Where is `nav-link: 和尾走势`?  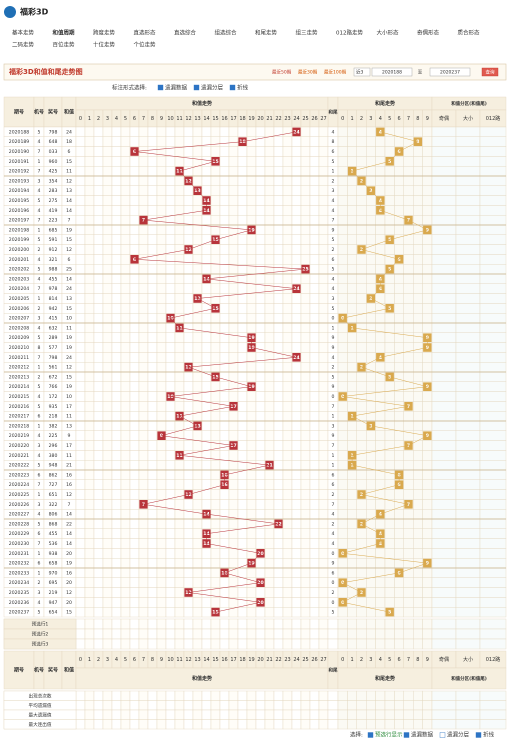 nav-link: 和尾走势 is located at coordinates (266, 33).